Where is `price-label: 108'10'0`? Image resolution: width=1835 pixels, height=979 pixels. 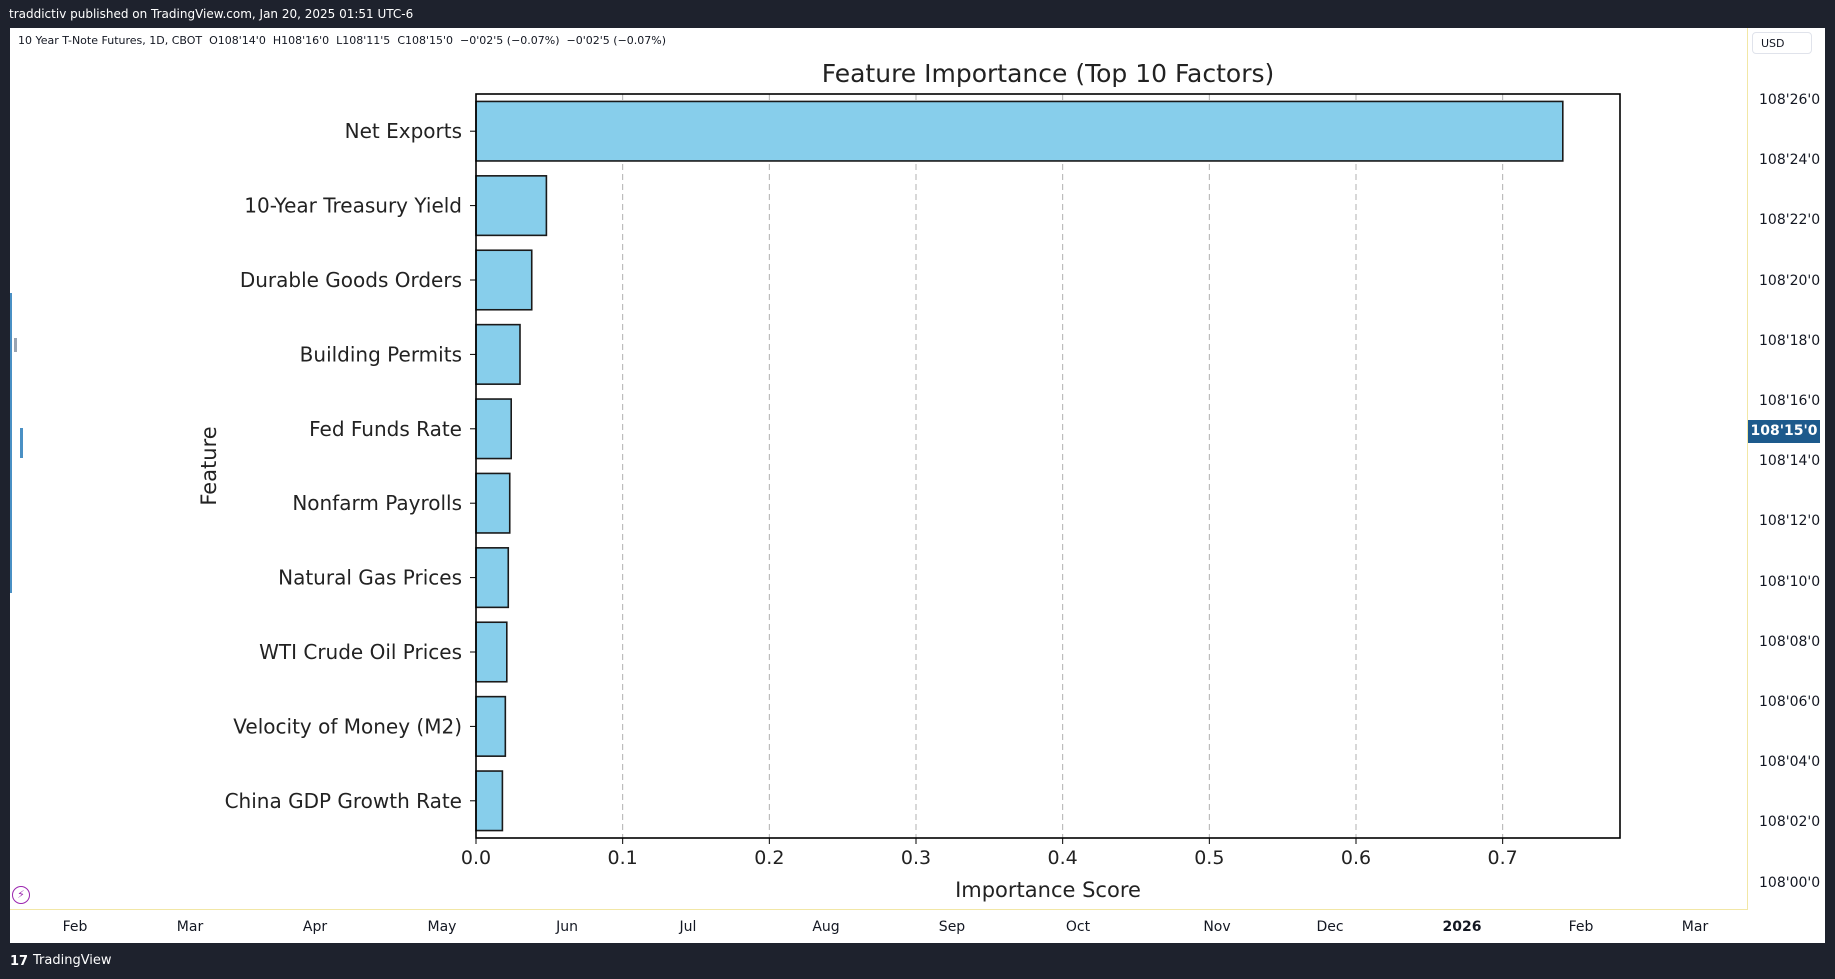
price-label: 108'10'0 is located at coordinates (1790, 581).